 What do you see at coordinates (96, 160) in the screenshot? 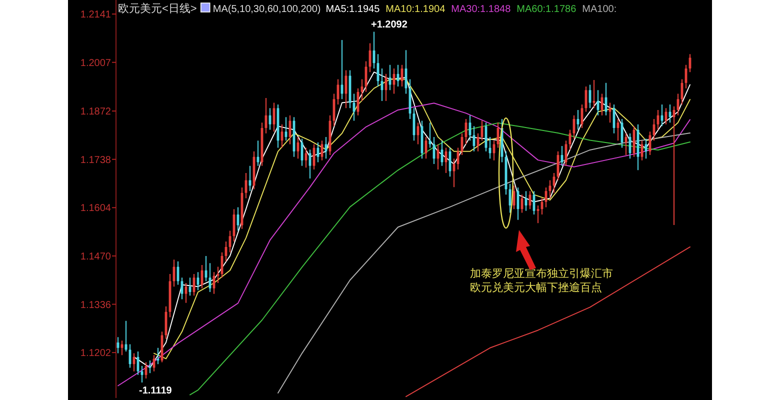
I see `y-tick-label: 1.1738` at bounding box center [96, 160].